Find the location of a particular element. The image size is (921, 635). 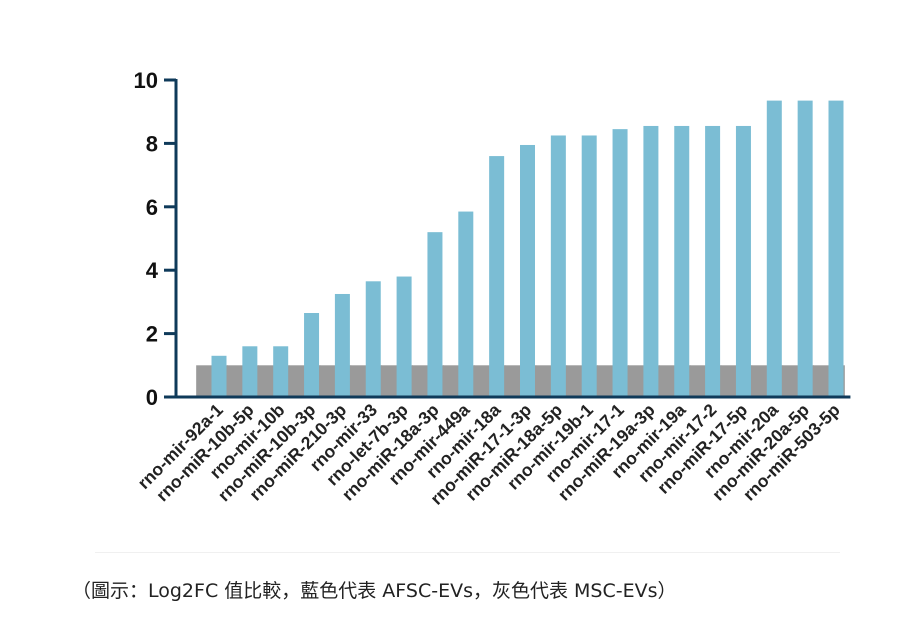

y-tick-label: 10 is located at coordinates (146, 80).